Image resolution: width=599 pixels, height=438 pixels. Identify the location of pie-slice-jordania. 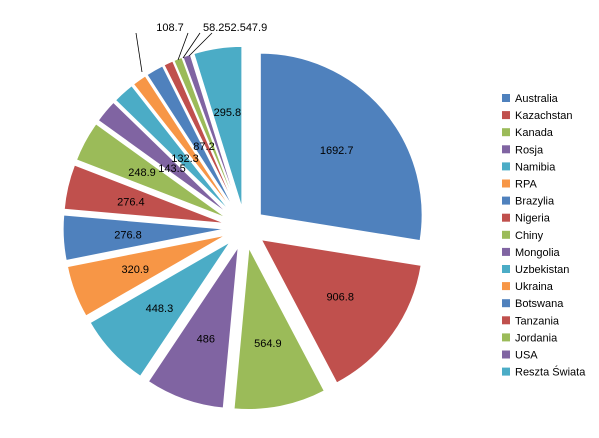
(206, 133).